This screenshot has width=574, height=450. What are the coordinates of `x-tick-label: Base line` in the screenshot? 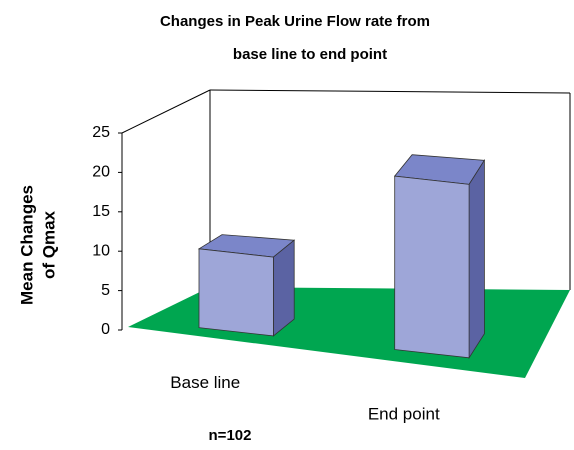 It's located at (205, 382).